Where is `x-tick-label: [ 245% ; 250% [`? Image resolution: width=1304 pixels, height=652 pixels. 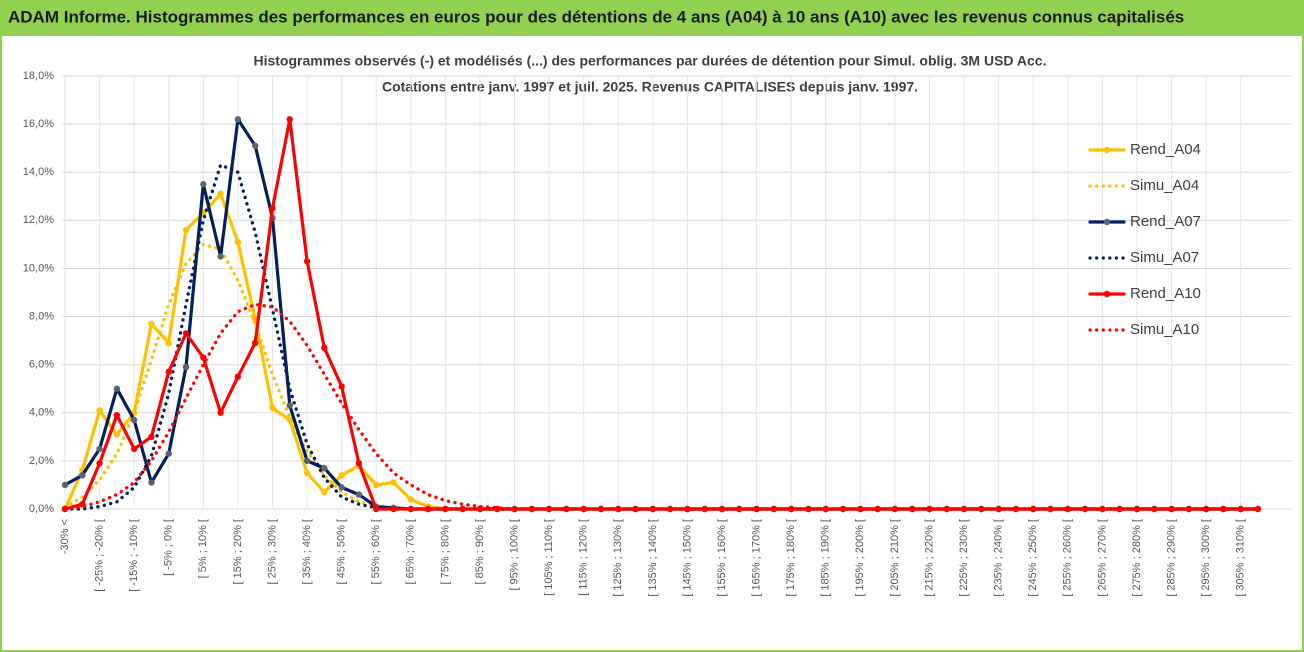
x-tick-label: [ 245% ; 250% [ is located at coordinates (1033, 558).